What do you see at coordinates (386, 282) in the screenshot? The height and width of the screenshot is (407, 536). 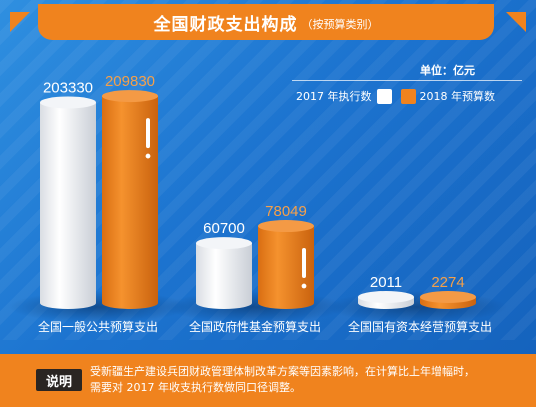 I see `value-label-2017-2: 2011` at bounding box center [386, 282].